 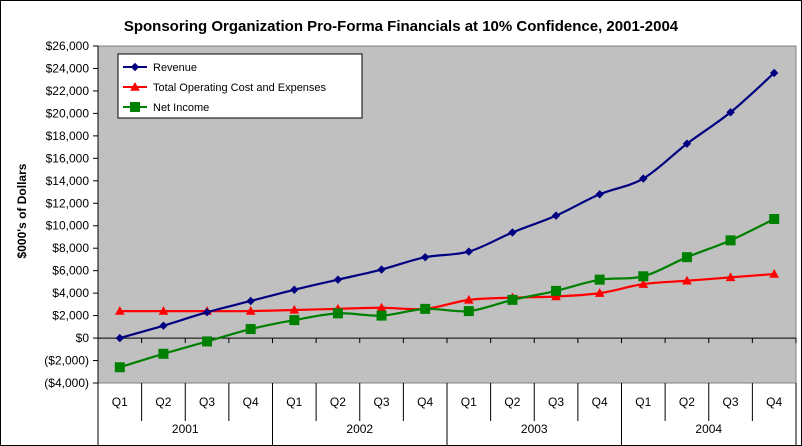 I want to click on y-tick-label: $10,000, so click(x=68, y=226).